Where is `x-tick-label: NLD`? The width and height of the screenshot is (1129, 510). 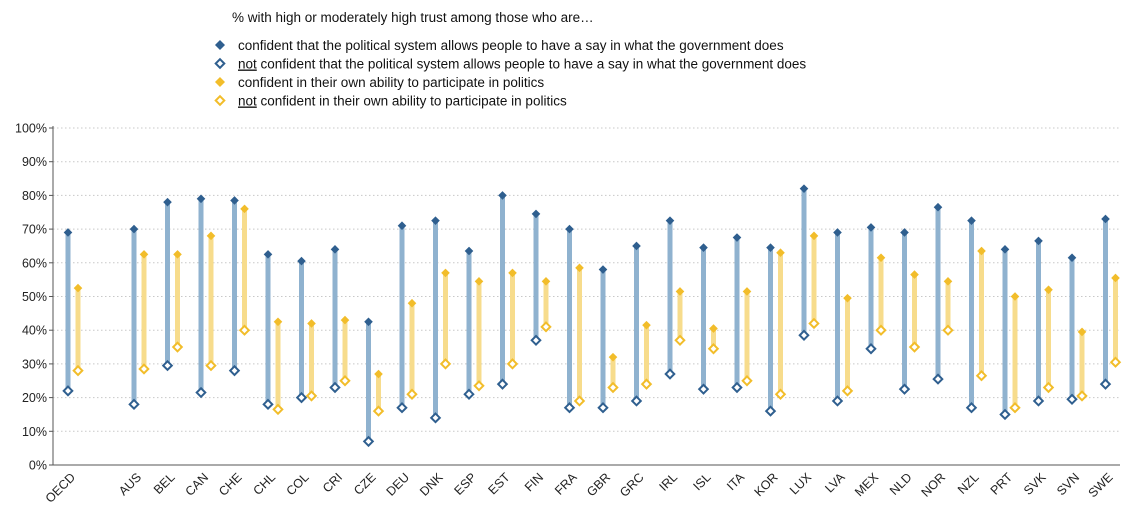 x-tick-label: NLD is located at coordinates (901, 484).